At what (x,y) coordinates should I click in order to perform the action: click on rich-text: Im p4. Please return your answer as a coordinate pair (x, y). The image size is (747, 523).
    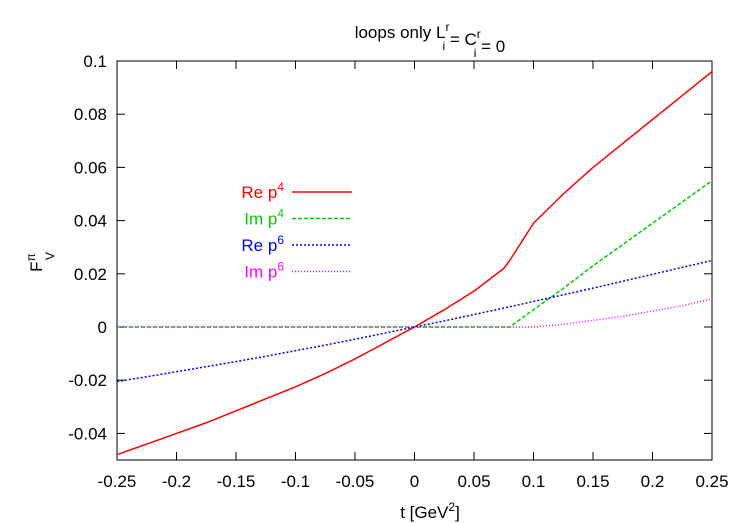
    Looking at the image, I should click on (264, 218).